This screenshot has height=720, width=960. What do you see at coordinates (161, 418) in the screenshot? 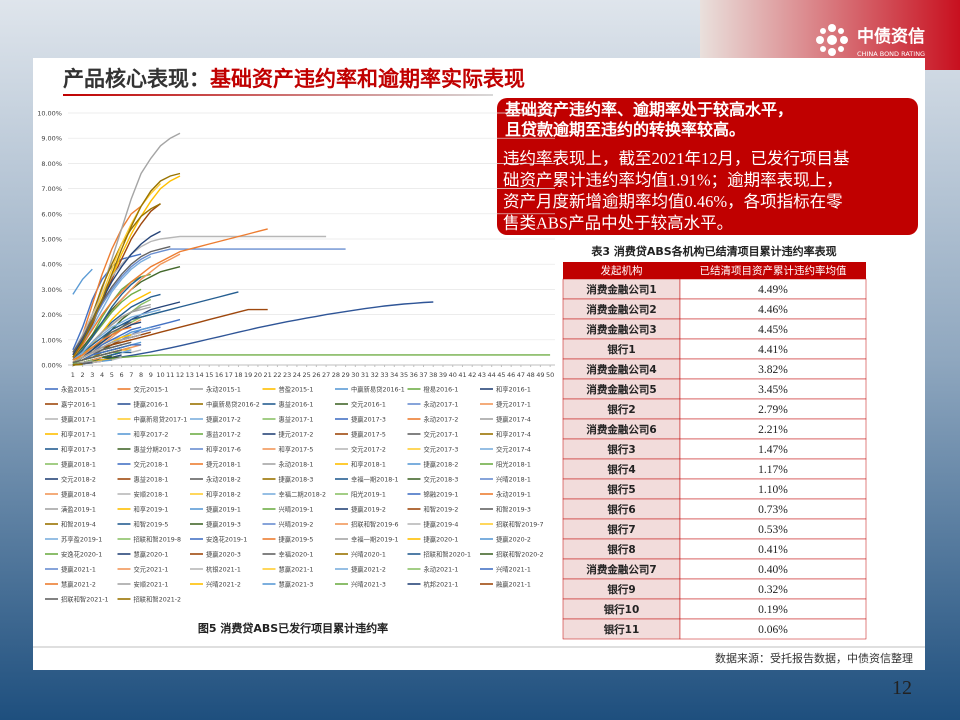
I see `legend-label: 中赢新易贷2017-1` at bounding box center [161, 418].